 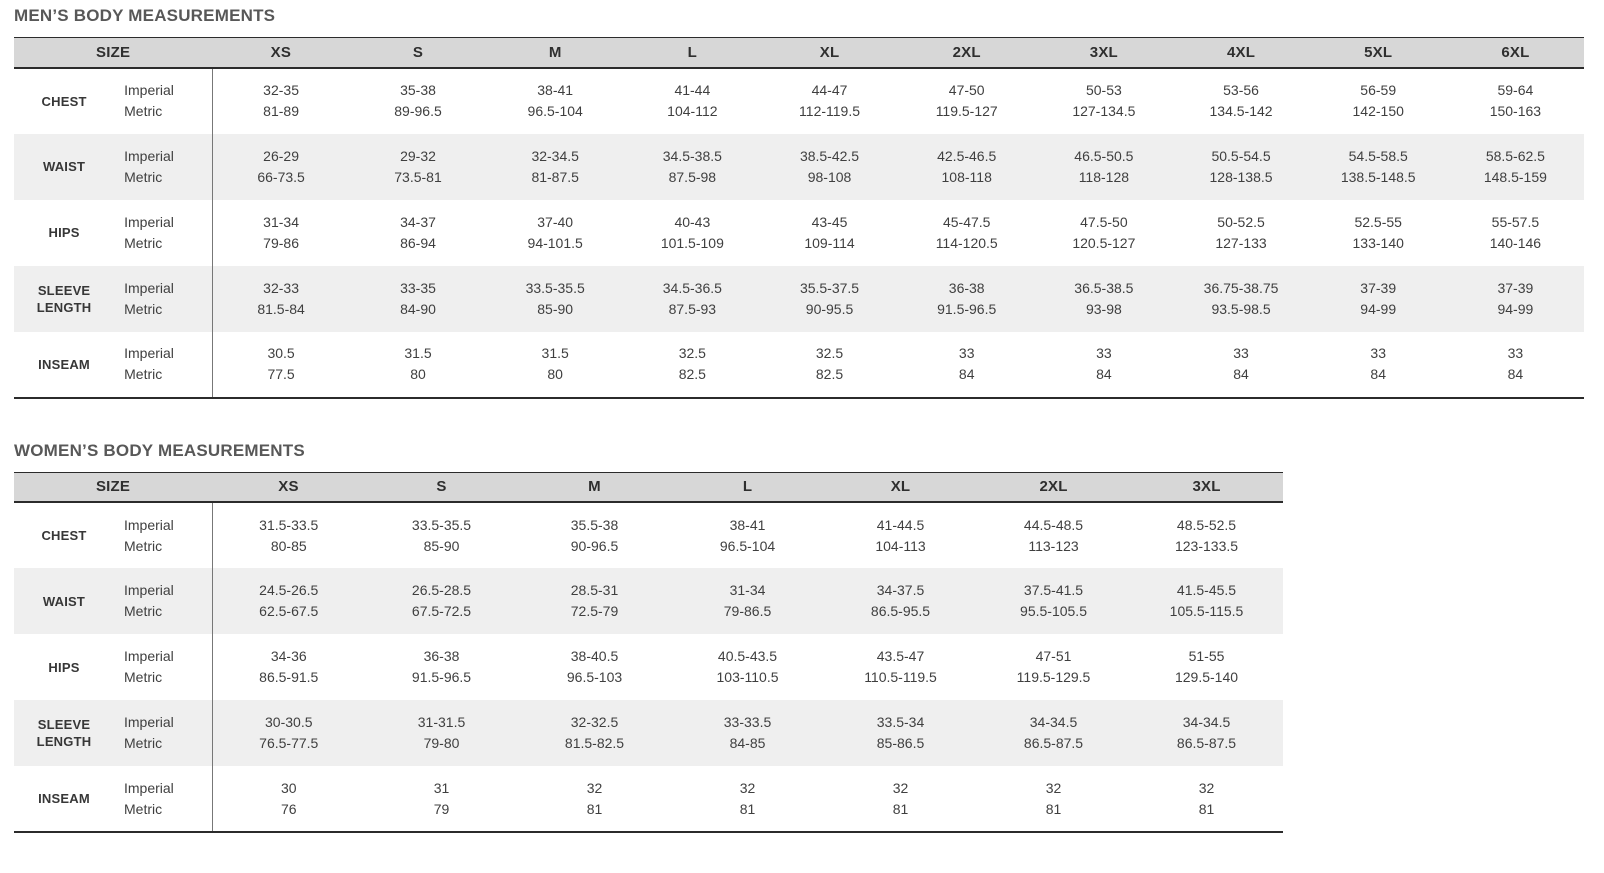 I want to click on metric-value: 138.5-148.5, so click(x=1378, y=176).